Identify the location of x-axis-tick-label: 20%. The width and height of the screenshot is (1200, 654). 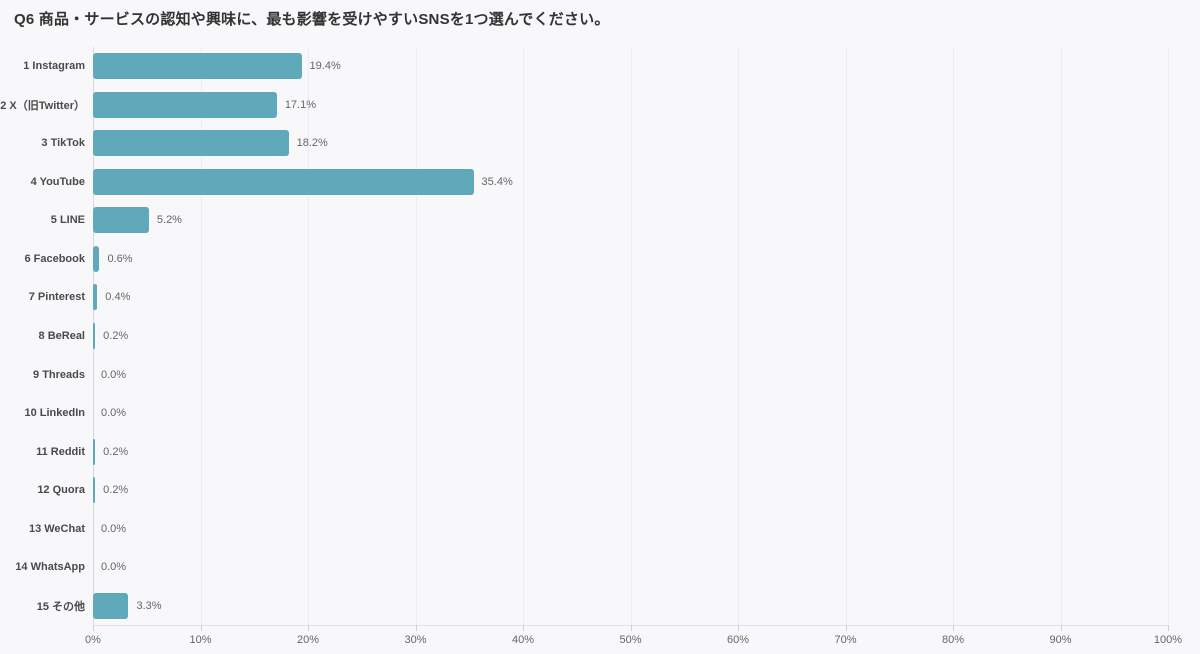
(308, 640).